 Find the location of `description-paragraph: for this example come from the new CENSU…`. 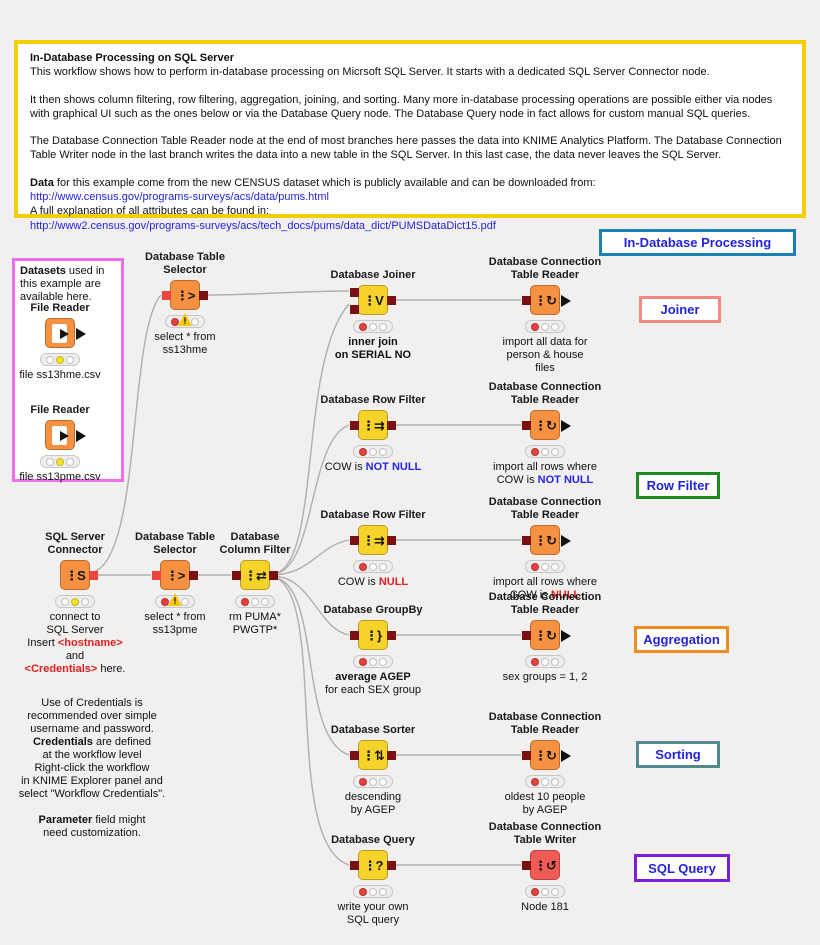

description-paragraph: for this example come from the new CENSU… is located at coordinates (324, 182).